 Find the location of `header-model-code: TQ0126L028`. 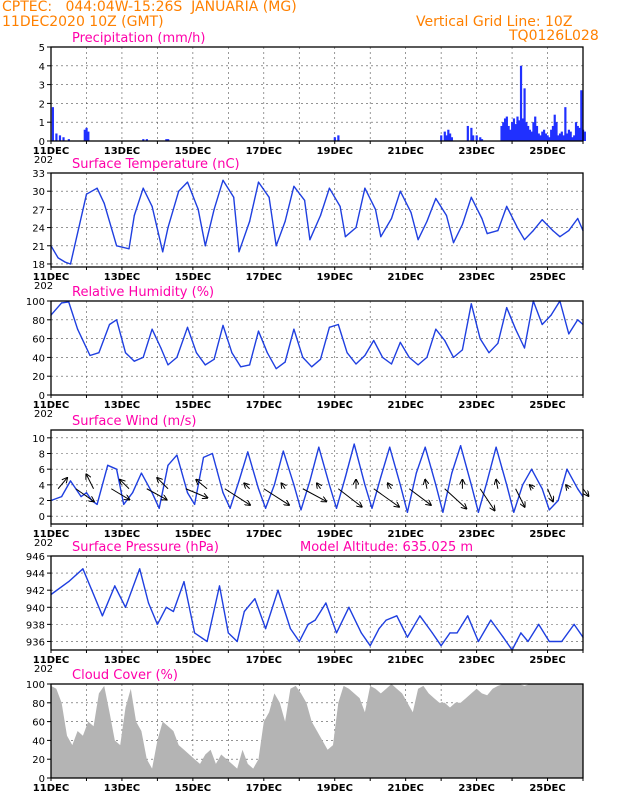

header-model-code: TQ0126L028 is located at coordinates (554, 36).